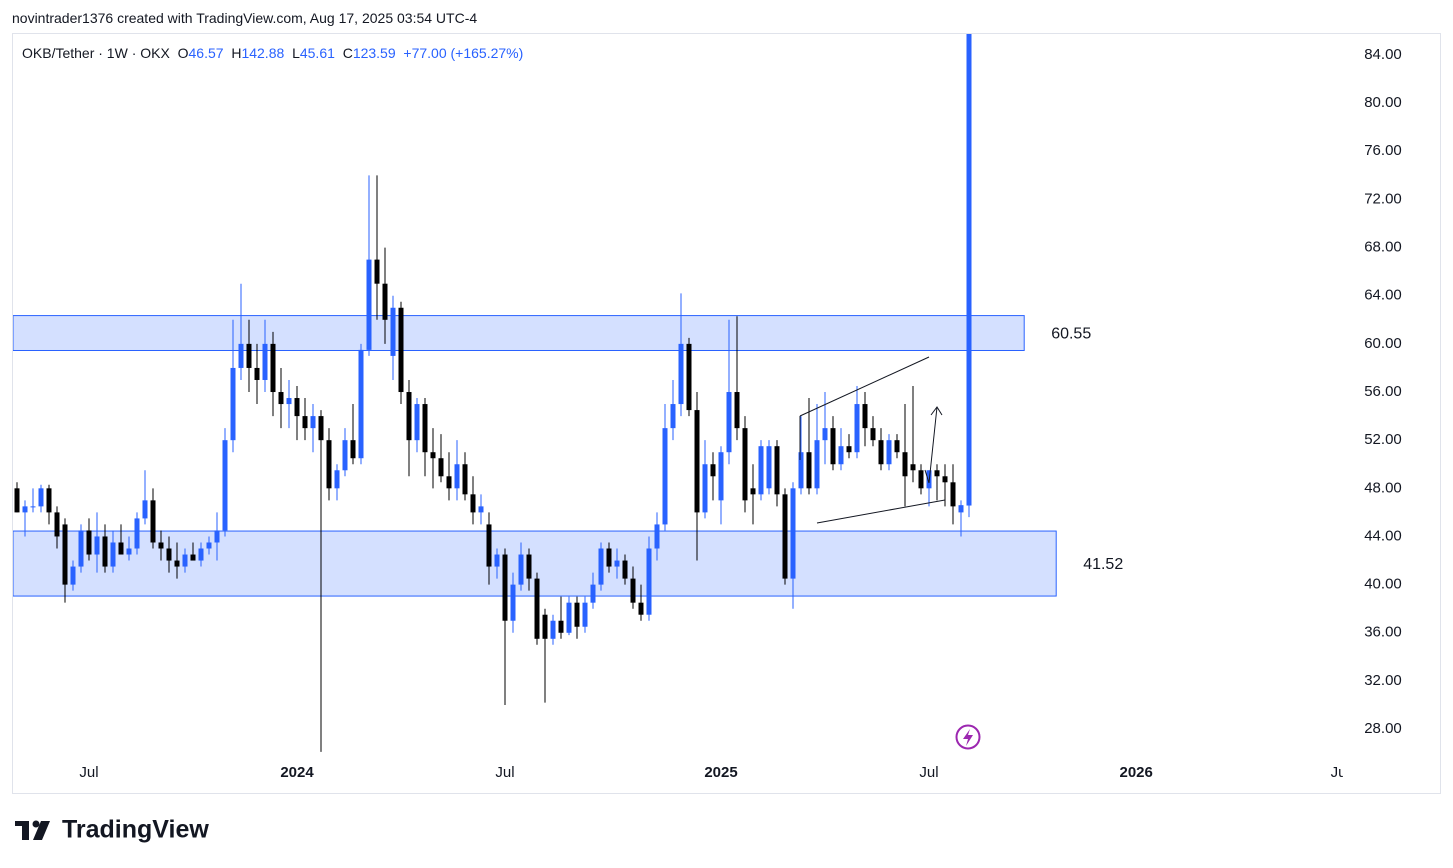 Image resolution: width=1453 pixels, height=868 pixels. Describe the element at coordinates (1136, 772) in the screenshot. I see `x-tick-label: 2026` at that location.